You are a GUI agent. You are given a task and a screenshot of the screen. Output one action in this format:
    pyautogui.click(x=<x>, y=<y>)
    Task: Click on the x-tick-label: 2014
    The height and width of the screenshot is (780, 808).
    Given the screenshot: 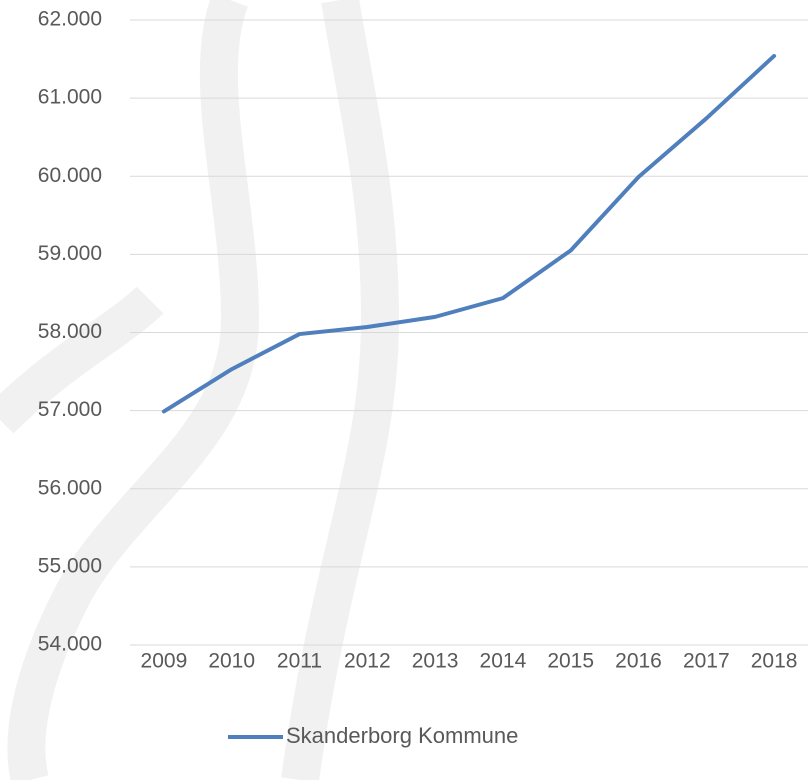 What is the action you would take?
    pyautogui.click(x=503, y=661)
    